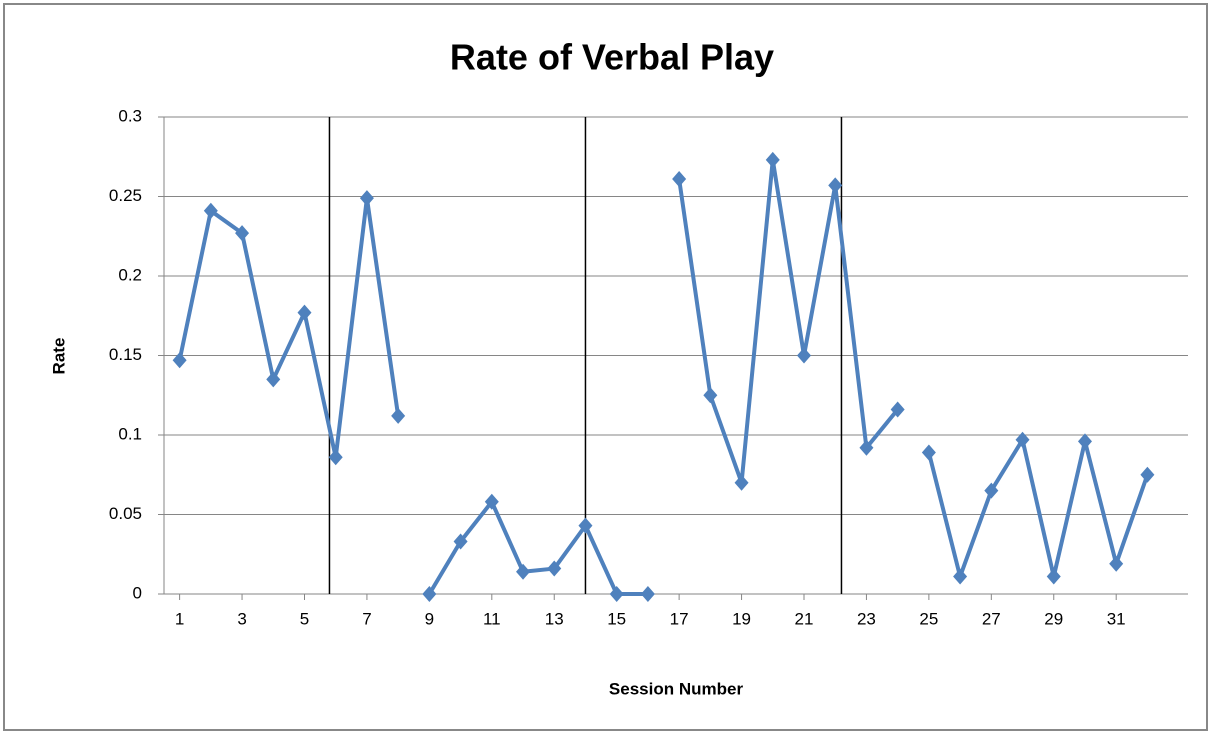  Describe the element at coordinates (554, 618) in the screenshot. I see `x-tick-label: 13` at that location.